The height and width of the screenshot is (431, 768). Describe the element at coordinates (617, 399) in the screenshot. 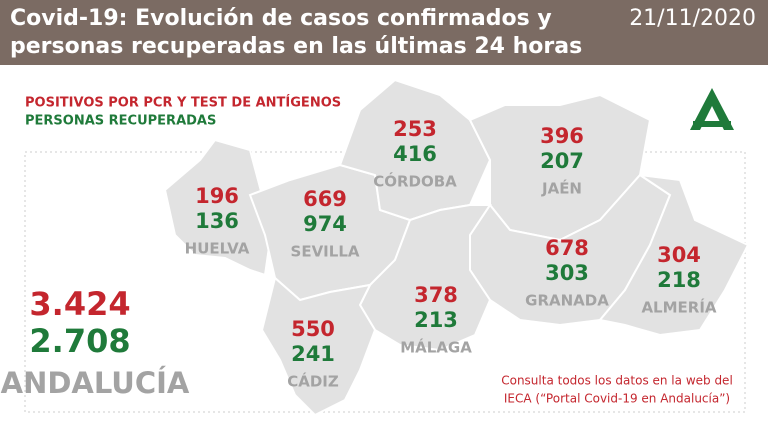

I see `footer-note: IECA (“Portal Covid-19 en Andalucía”)` at that location.